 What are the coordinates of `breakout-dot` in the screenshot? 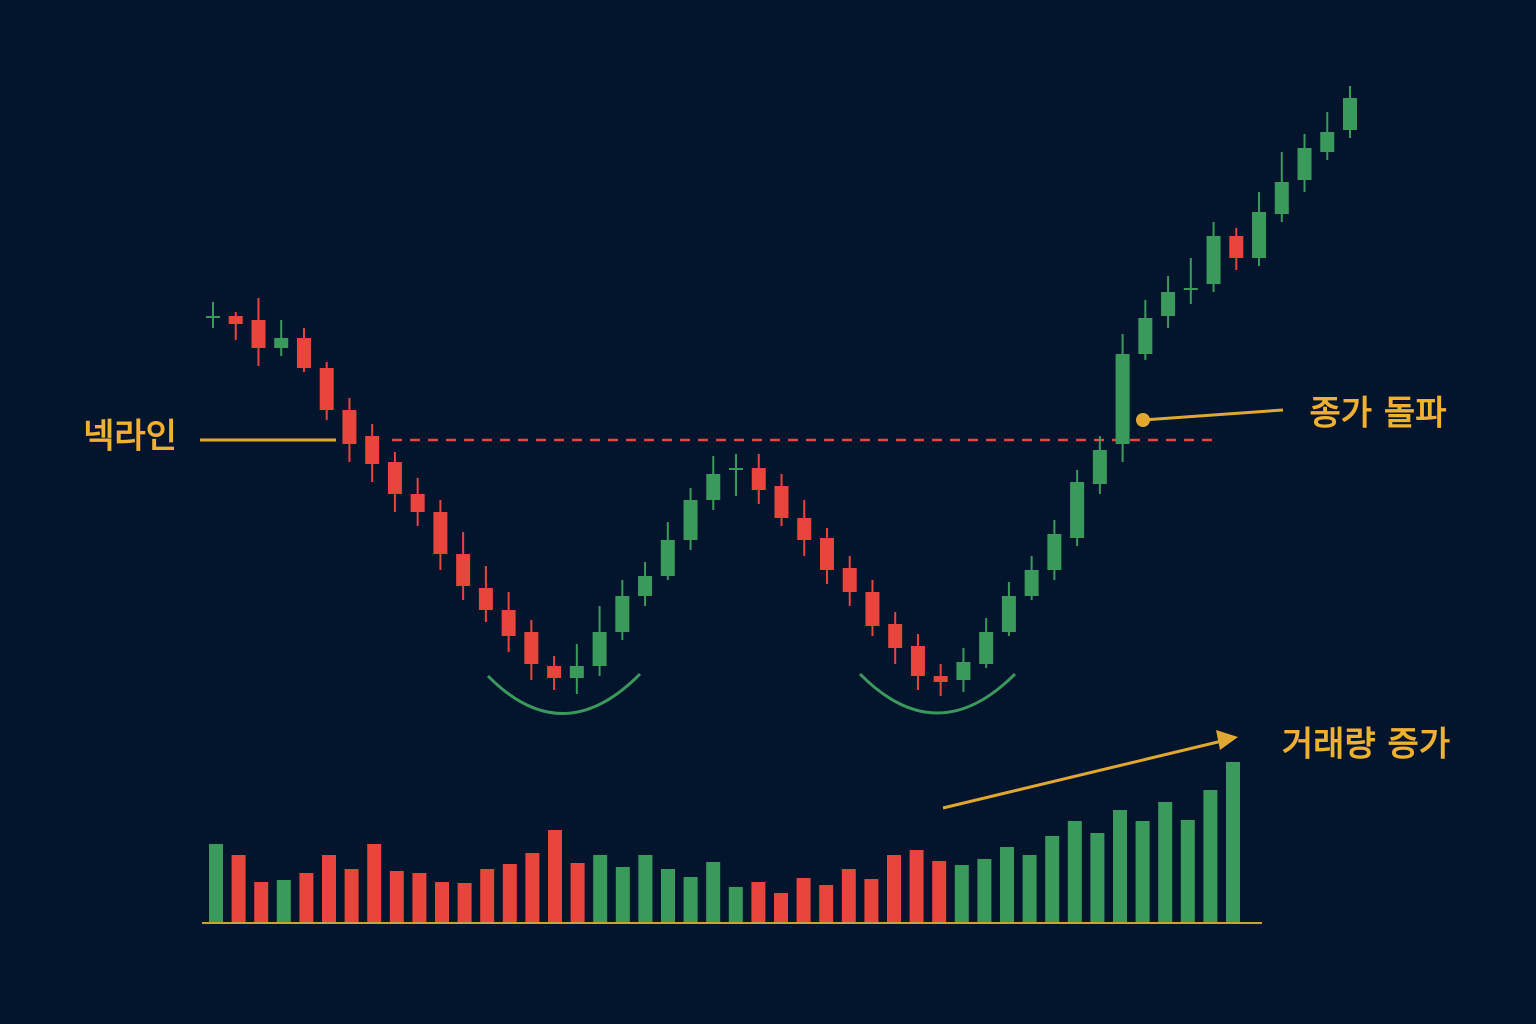 It's located at (1143, 420).